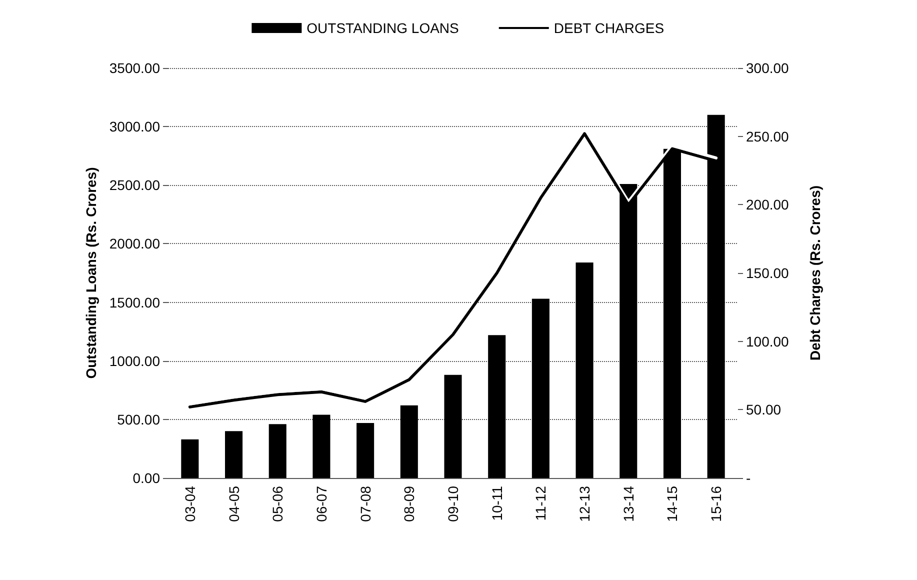 The width and height of the screenshot is (917, 580). What do you see at coordinates (748, 478) in the screenshot?
I see `y2-tick-label: -` at bounding box center [748, 478].